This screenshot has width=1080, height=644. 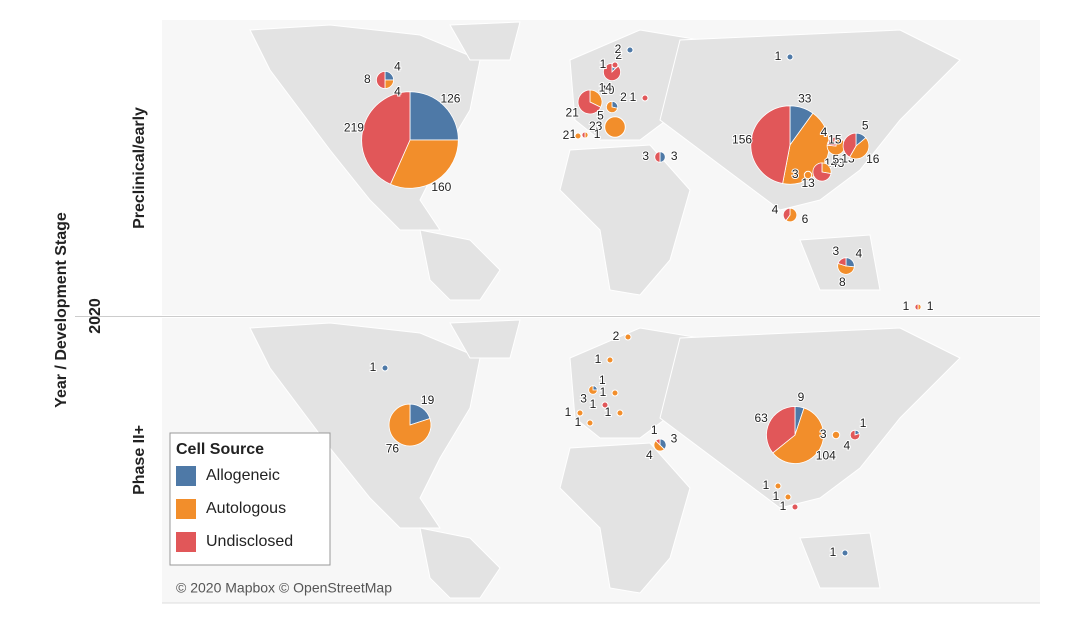 I want to click on data-label: 9, so click(x=801, y=397).